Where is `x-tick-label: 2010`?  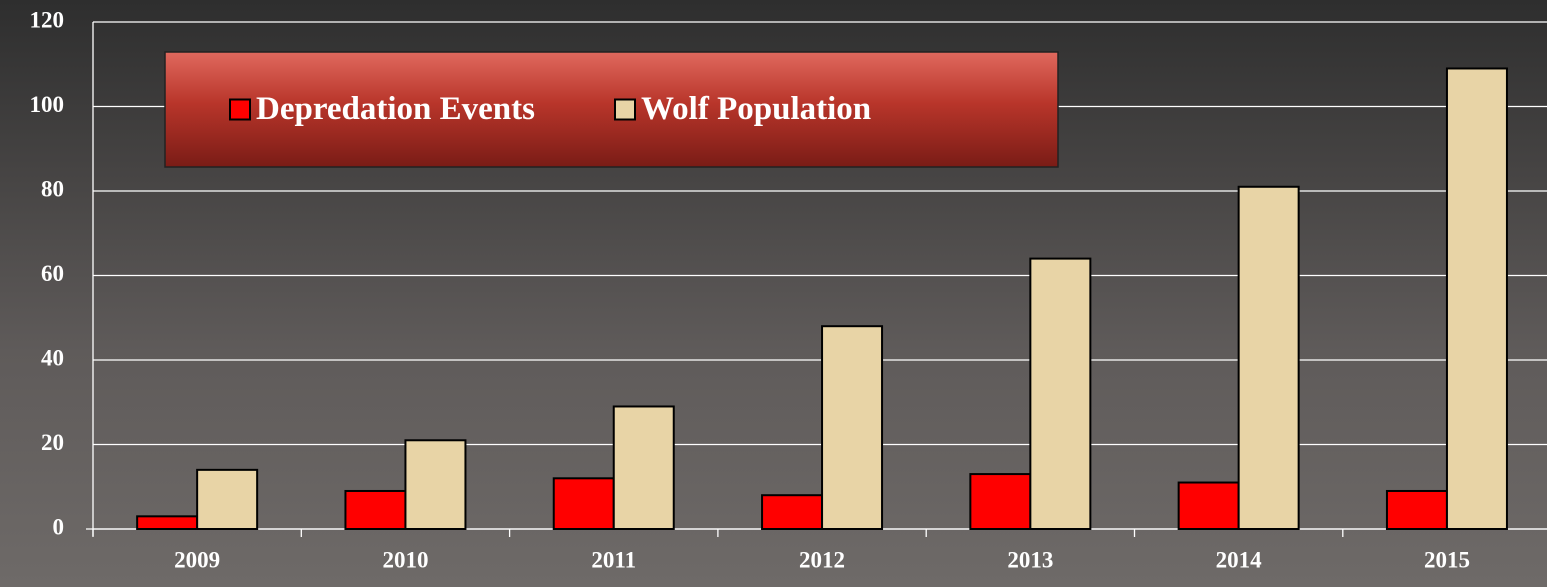 x-tick-label: 2010 is located at coordinates (405, 559).